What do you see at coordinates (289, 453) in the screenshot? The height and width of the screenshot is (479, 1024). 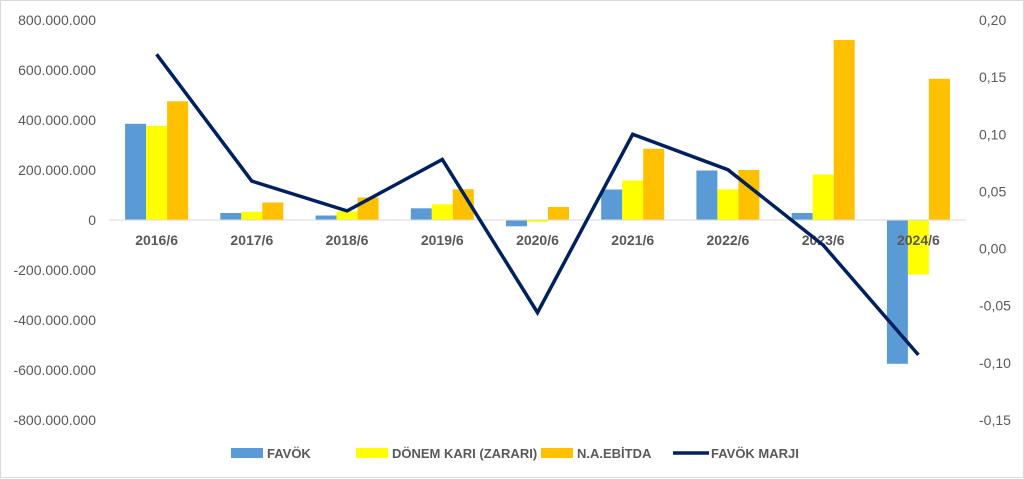 I see `legend-label: FAVÖK` at bounding box center [289, 453].